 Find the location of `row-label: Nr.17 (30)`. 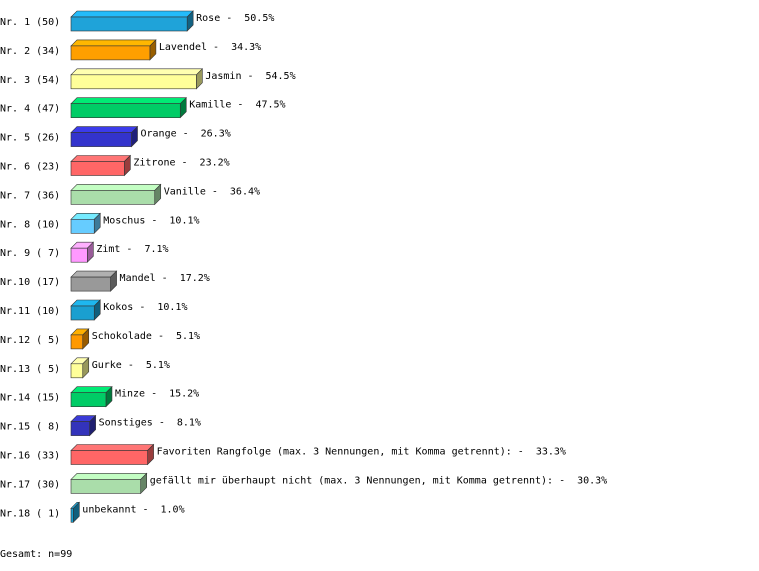

row-label: Nr.17 (30) is located at coordinates (30, 484).